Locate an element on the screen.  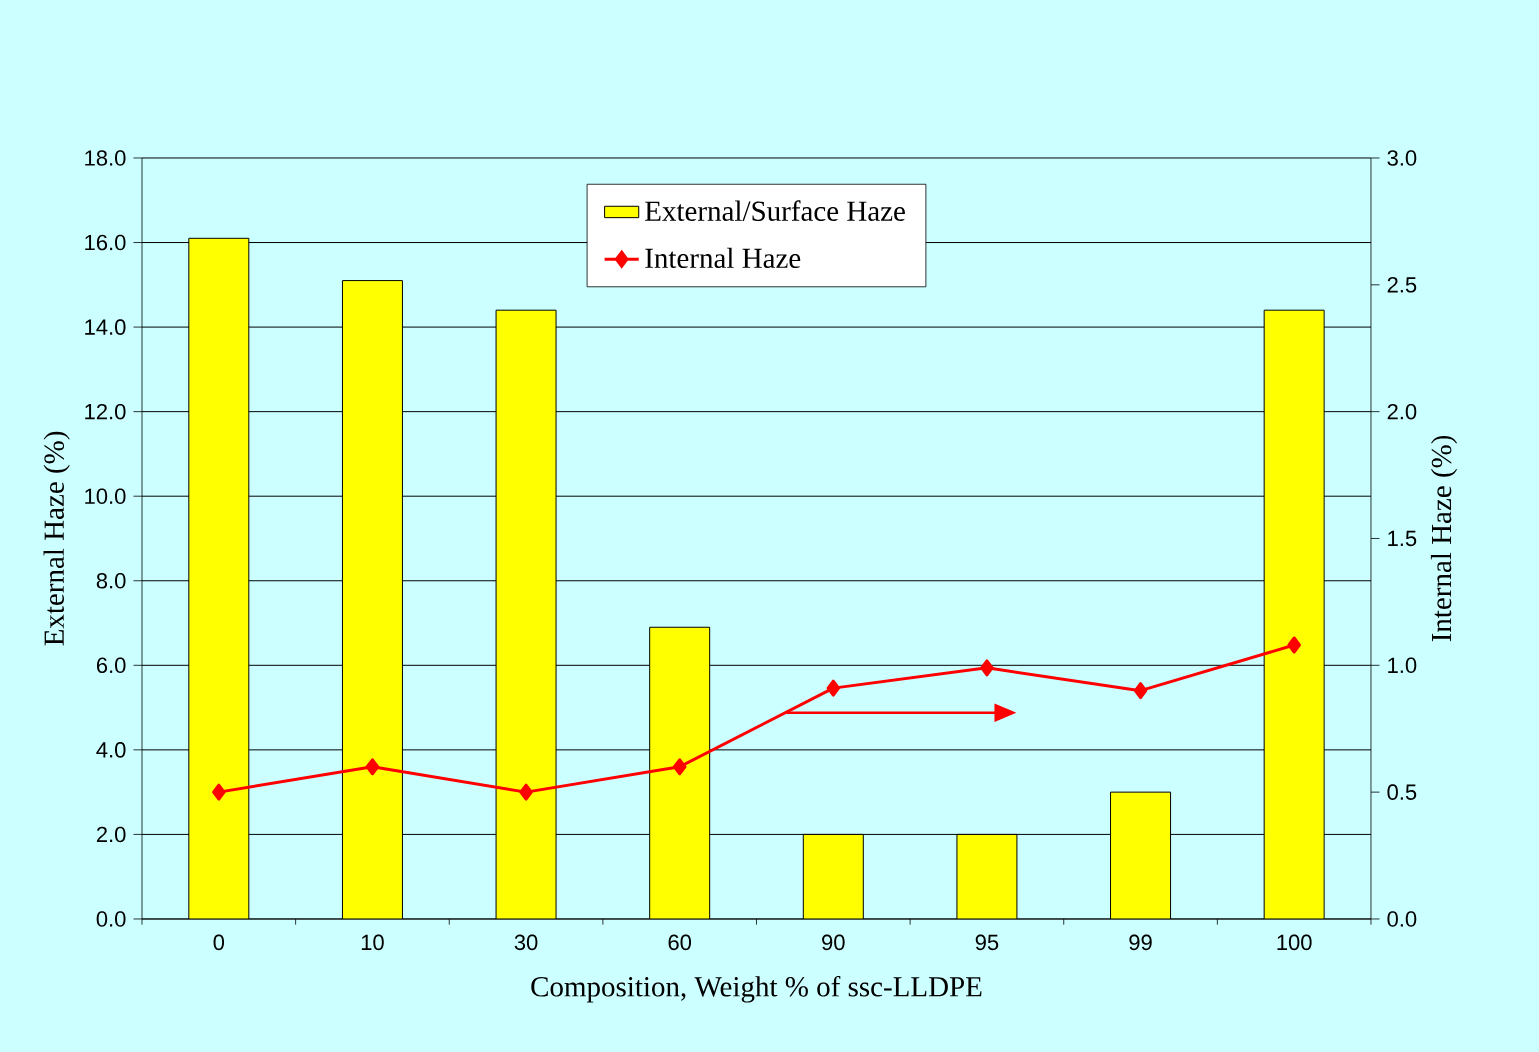
y-axis-title: External Haze (%) is located at coordinates (56, 538).